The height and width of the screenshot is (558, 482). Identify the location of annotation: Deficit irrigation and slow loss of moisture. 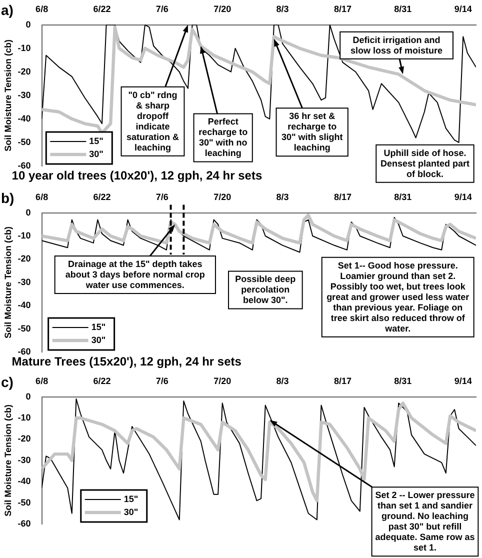
(396, 45).